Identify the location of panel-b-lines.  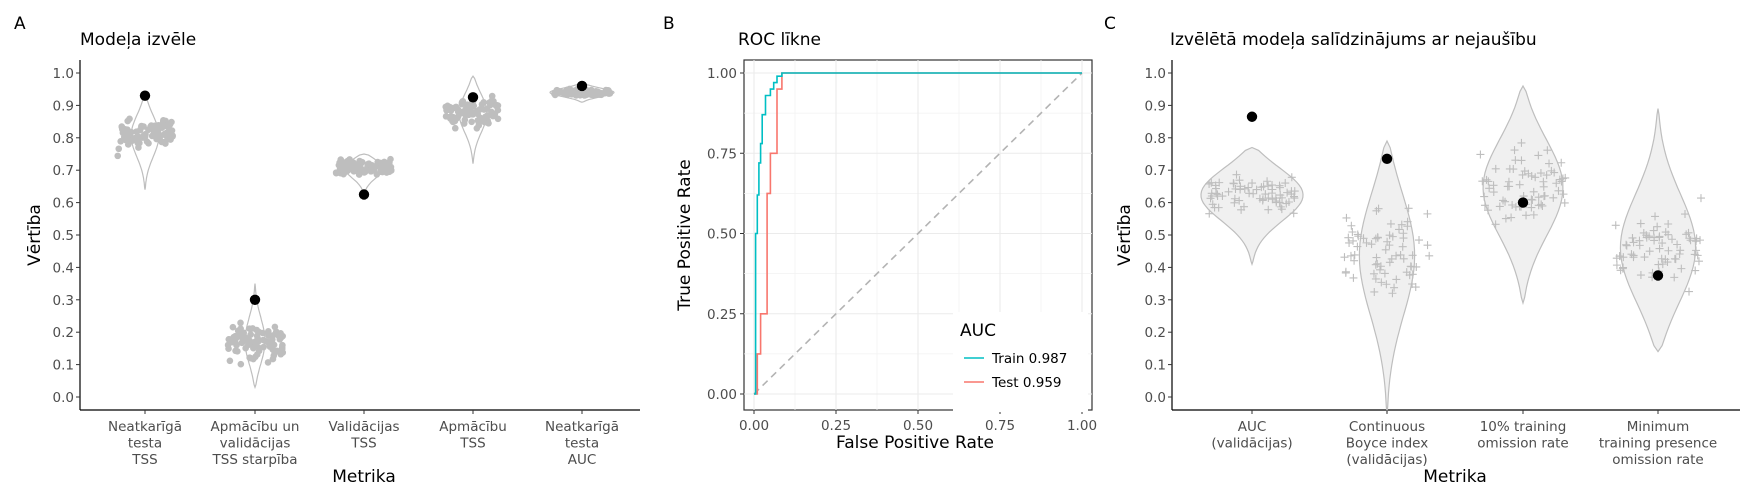
(918, 233).